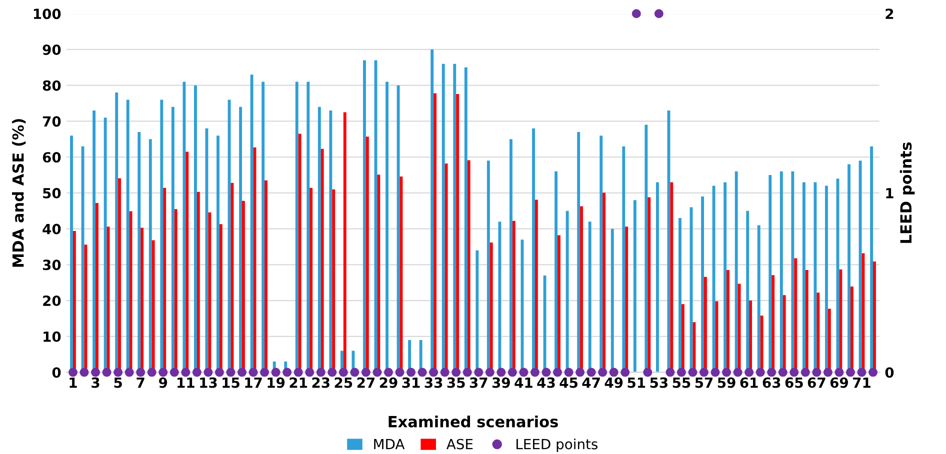 This screenshot has height=454, width=946. What do you see at coordinates (52, 193) in the screenshot?
I see `y-tick-label: 50` at bounding box center [52, 193].